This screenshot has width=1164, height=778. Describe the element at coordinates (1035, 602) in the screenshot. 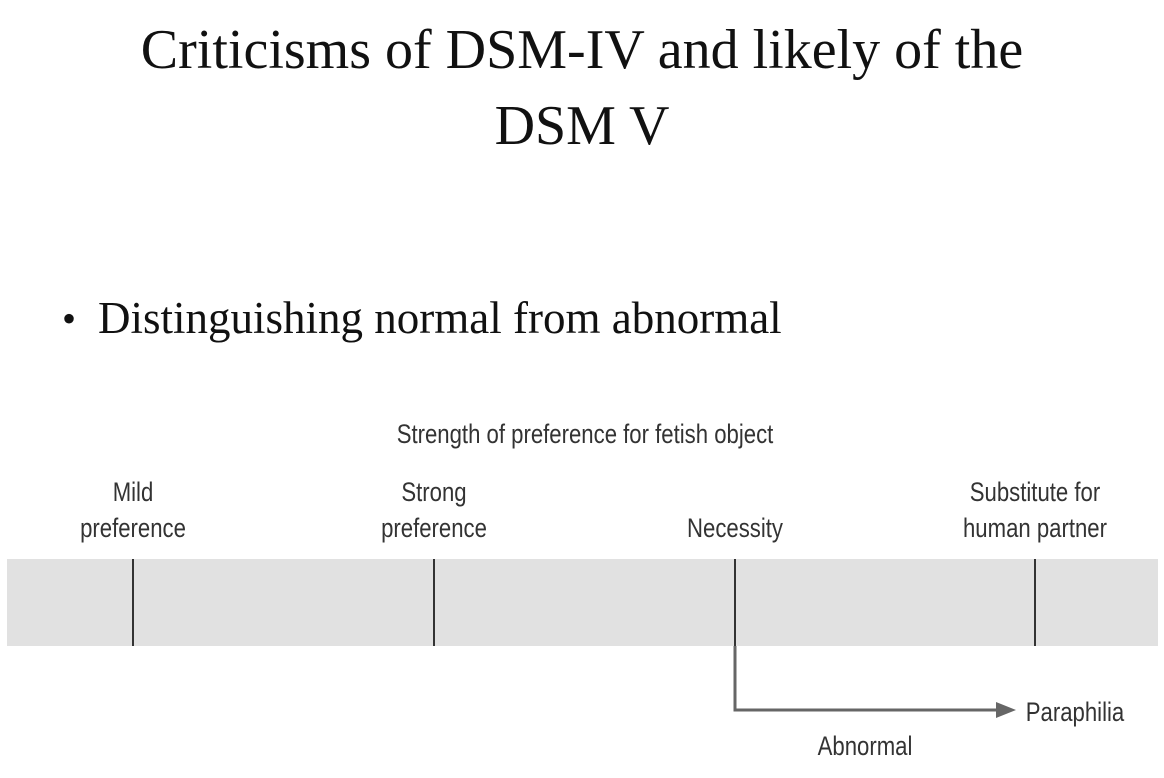

I see `scale-tick-substitute` at that location.